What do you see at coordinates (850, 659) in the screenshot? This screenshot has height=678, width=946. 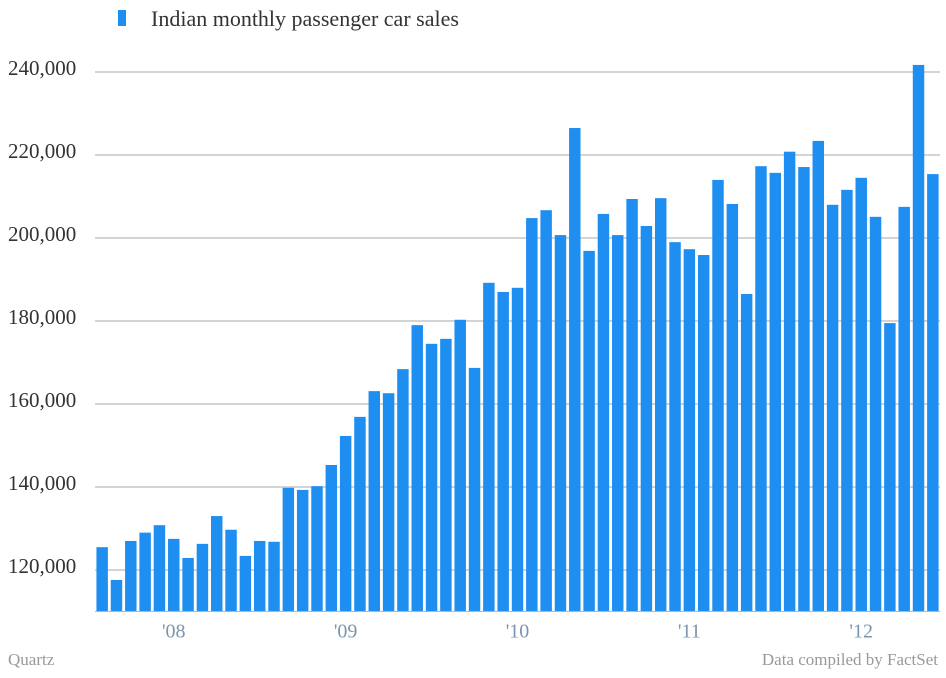 I see `source-right: Data compiled by FactSet` at bounding box center [850, 659].